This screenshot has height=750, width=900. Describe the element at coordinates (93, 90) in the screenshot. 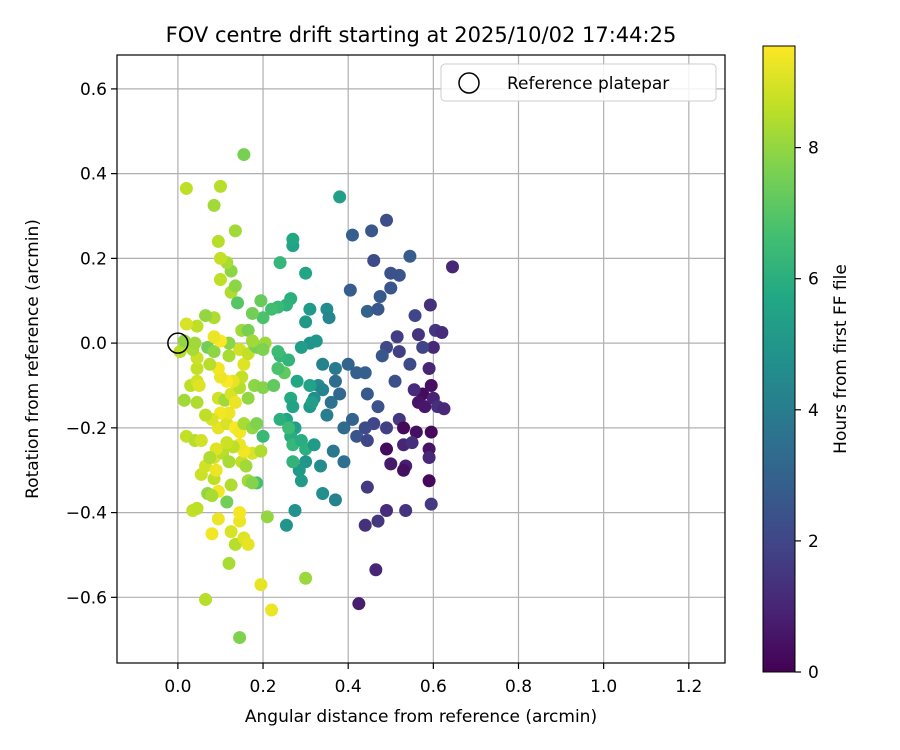

I see `y-tick-label: 0.6` at that location.